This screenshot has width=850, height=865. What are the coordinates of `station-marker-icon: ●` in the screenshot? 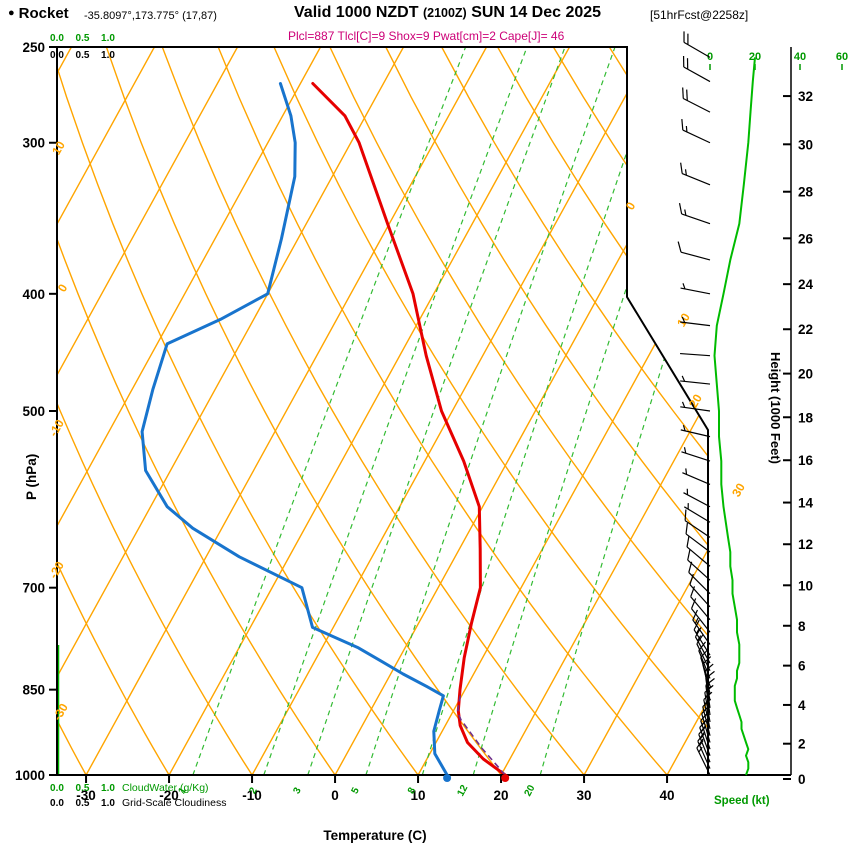 It's located at (11, 13).